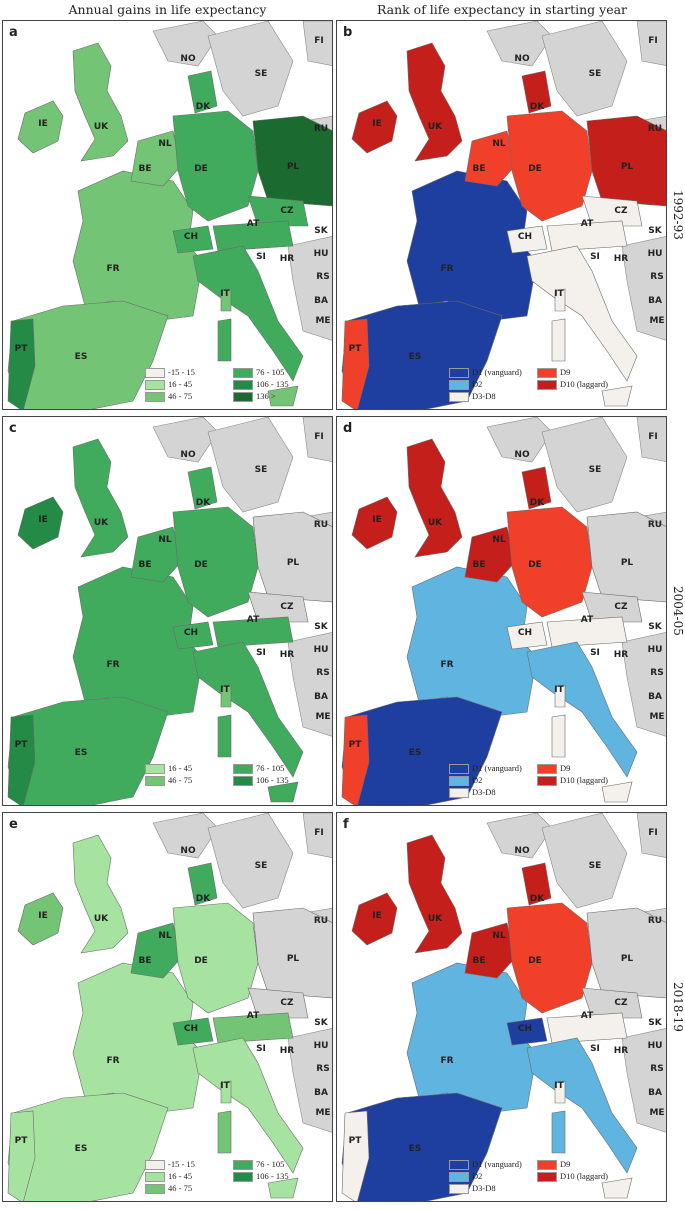 The height and width of the screenshot is (1210, 685). Describe the element at coordinates (261, 781) in the screenshot. I see `legend-item: 106 - 135` at that location.